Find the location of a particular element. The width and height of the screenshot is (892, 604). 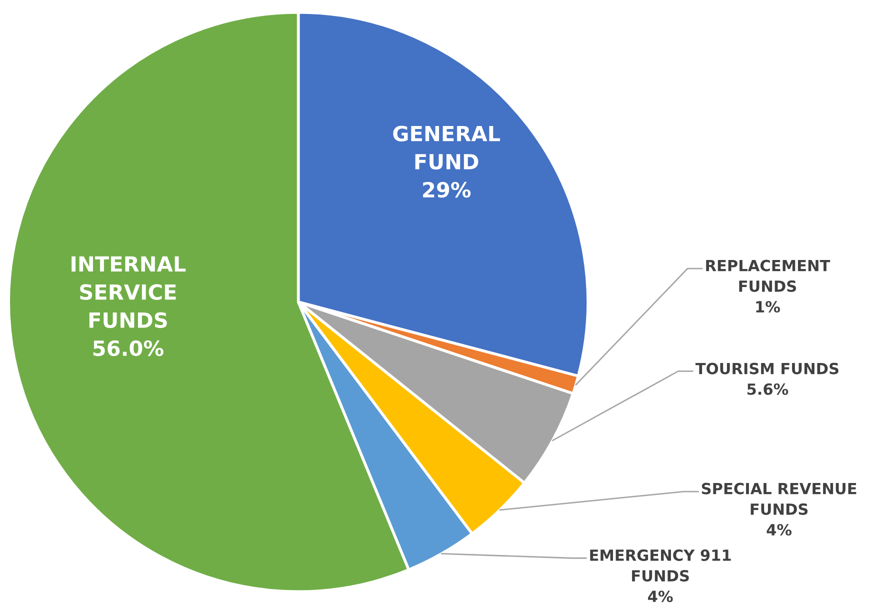

slice-label: REPLACEMENT FUNDS is located at coordinates (768, 276).